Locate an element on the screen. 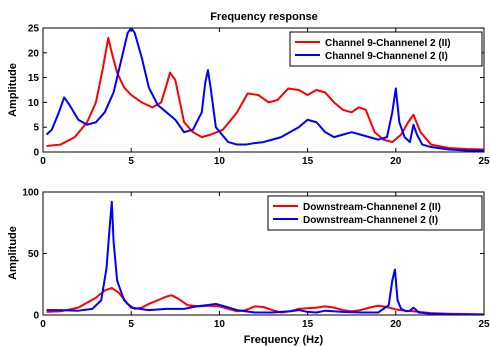 The width and height of the screenshot is (490, 346). legend-entry: Channel 9-Channenel 2 (I) is located at coordinates (386, 56).